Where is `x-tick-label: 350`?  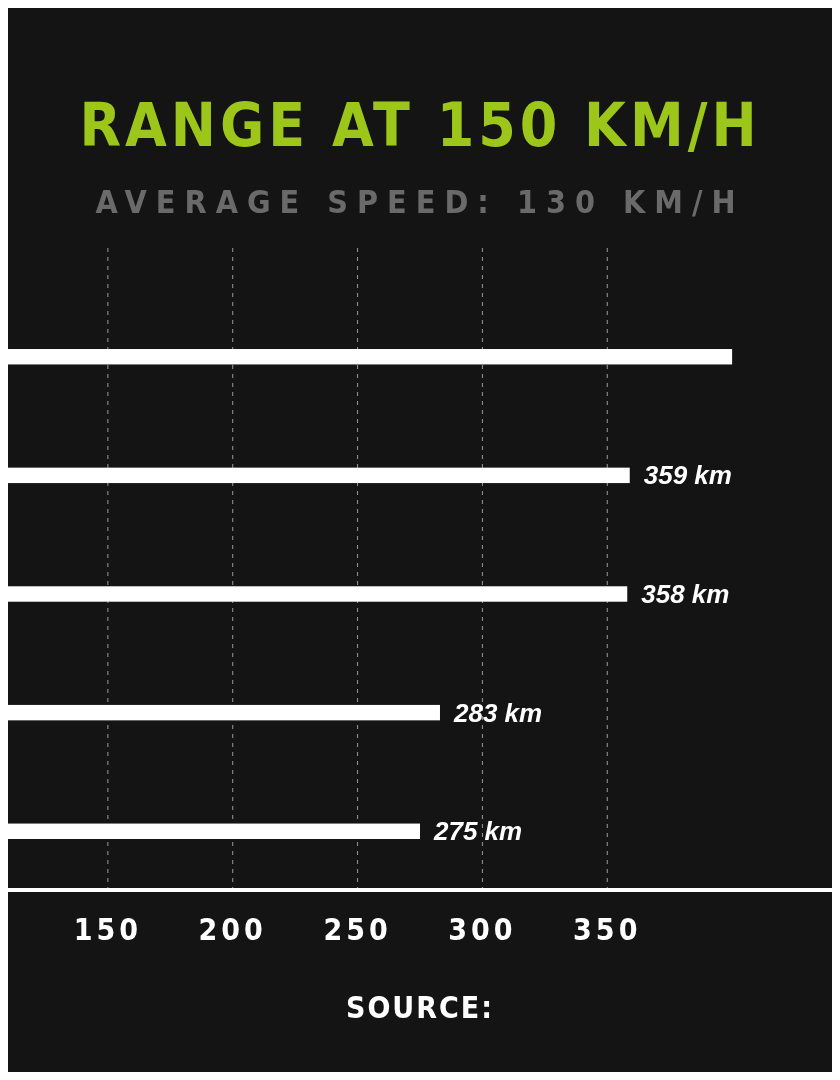 x-tick-label: 350 is located at coordinates (607, 929).